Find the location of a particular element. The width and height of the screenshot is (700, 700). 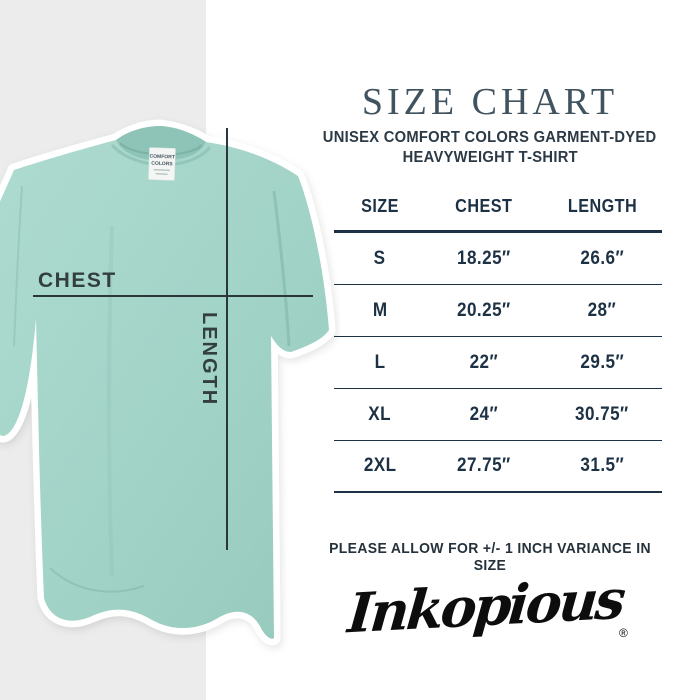

length-cell: 28″ is located at coordinates (602, 310).